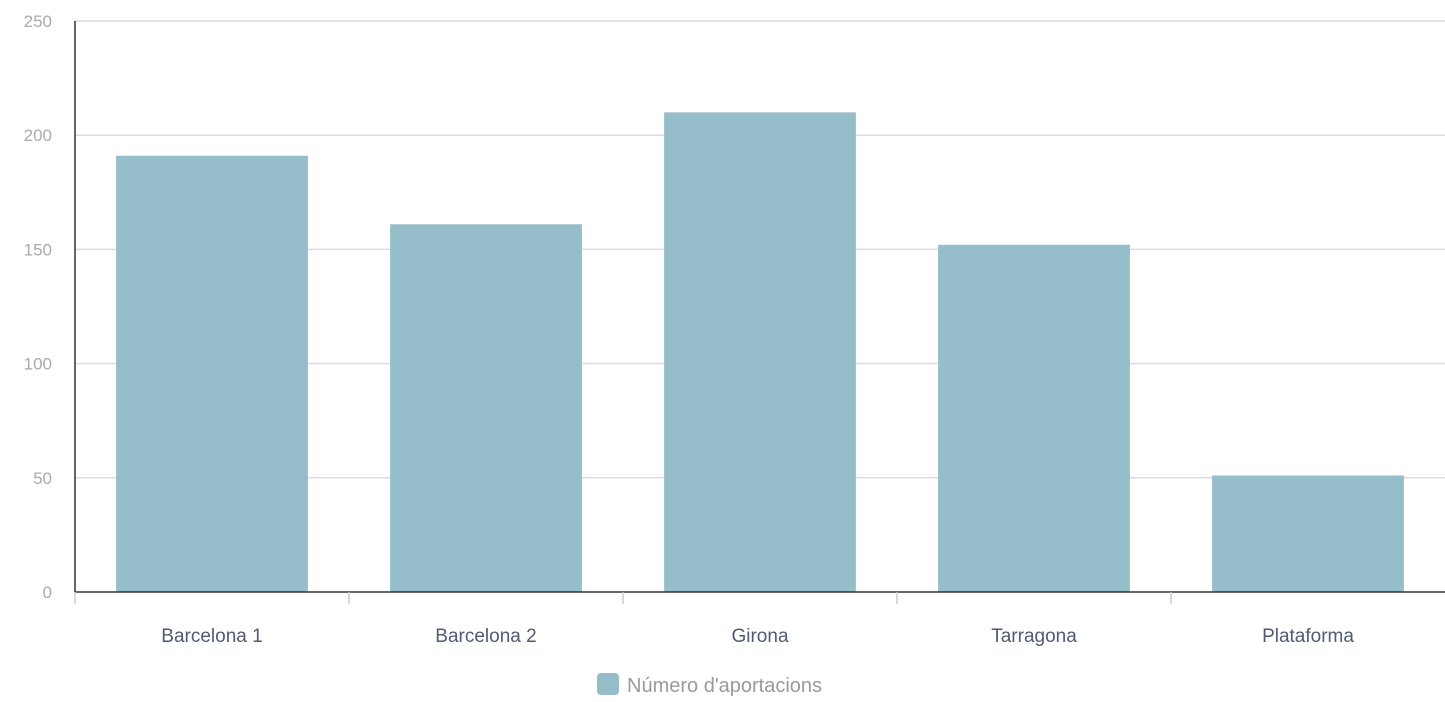  What do you see at coordinates (724, 686) in the screenshot?
I see `legend-label: Número d'aportacions` at bounding box center [724, 686].